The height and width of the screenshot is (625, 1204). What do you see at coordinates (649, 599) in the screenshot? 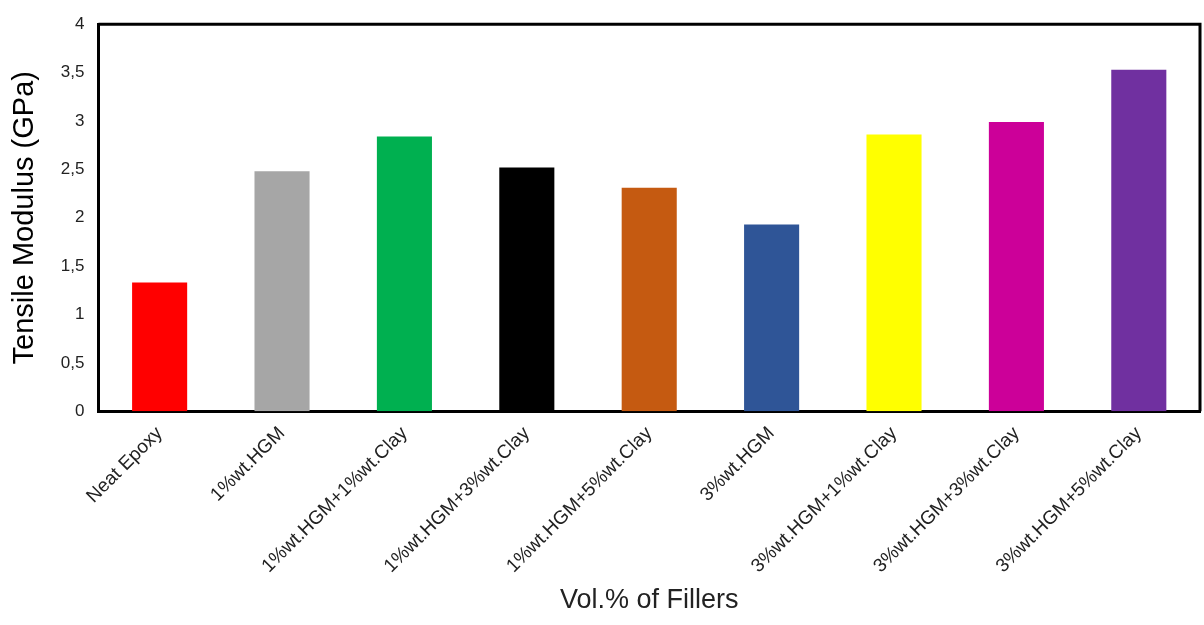
I see `x-axis-title: Vol.% of Fillers` at bounding box center [649, 599].